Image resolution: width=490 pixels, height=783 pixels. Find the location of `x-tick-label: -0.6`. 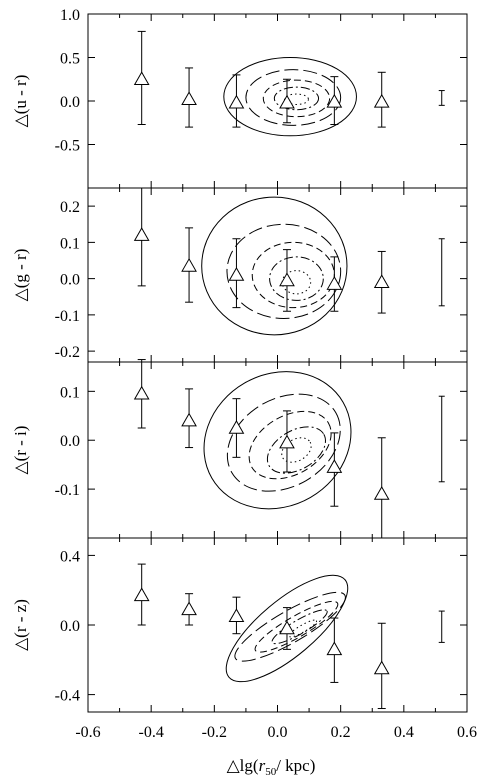

x-tick-label: -0.6 is located at coordinates (87, 732).